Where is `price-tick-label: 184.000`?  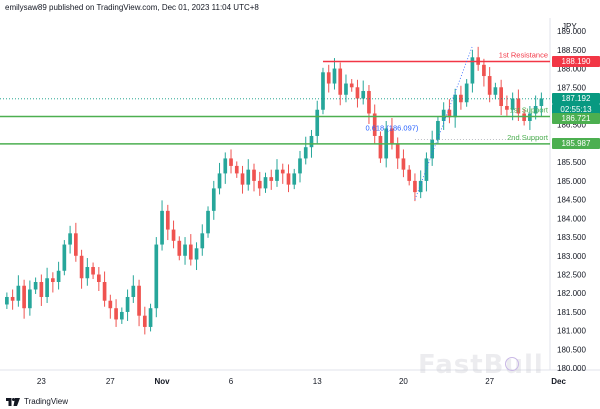 price-tick-label: 184.000 is located at coordinates (571, 218).